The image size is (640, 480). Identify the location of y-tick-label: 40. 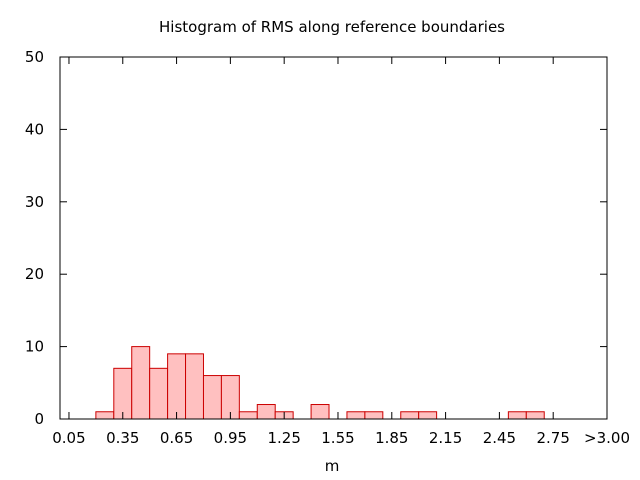
(34, 129).